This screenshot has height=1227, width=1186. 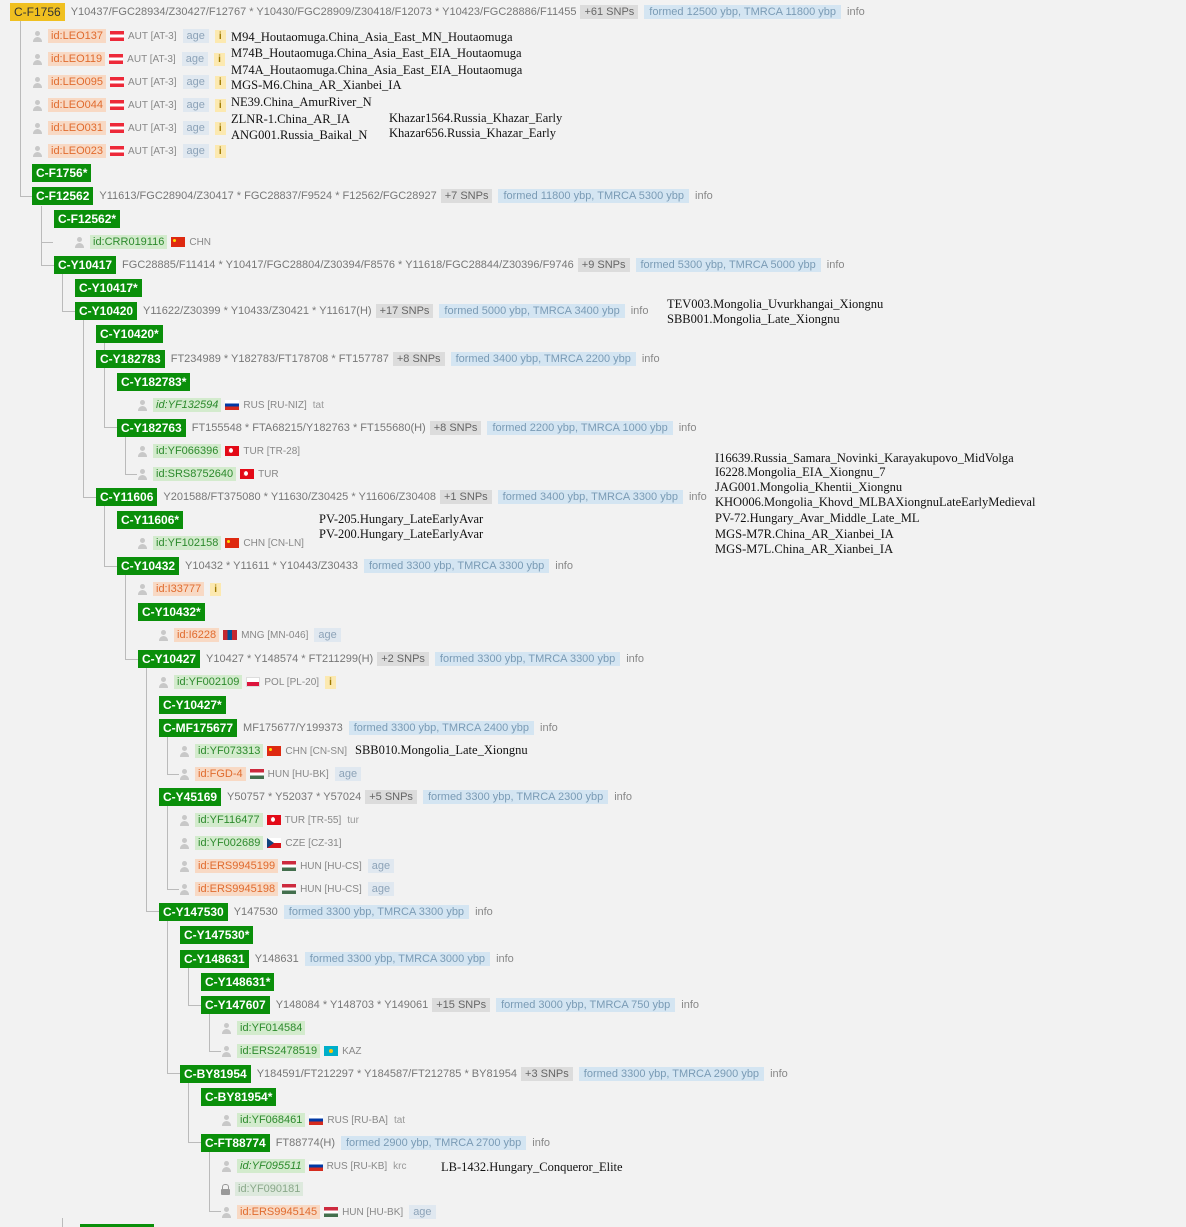 I want to click on haplogroup-node-button: C-Y10427*, so click(x=192, y=705).